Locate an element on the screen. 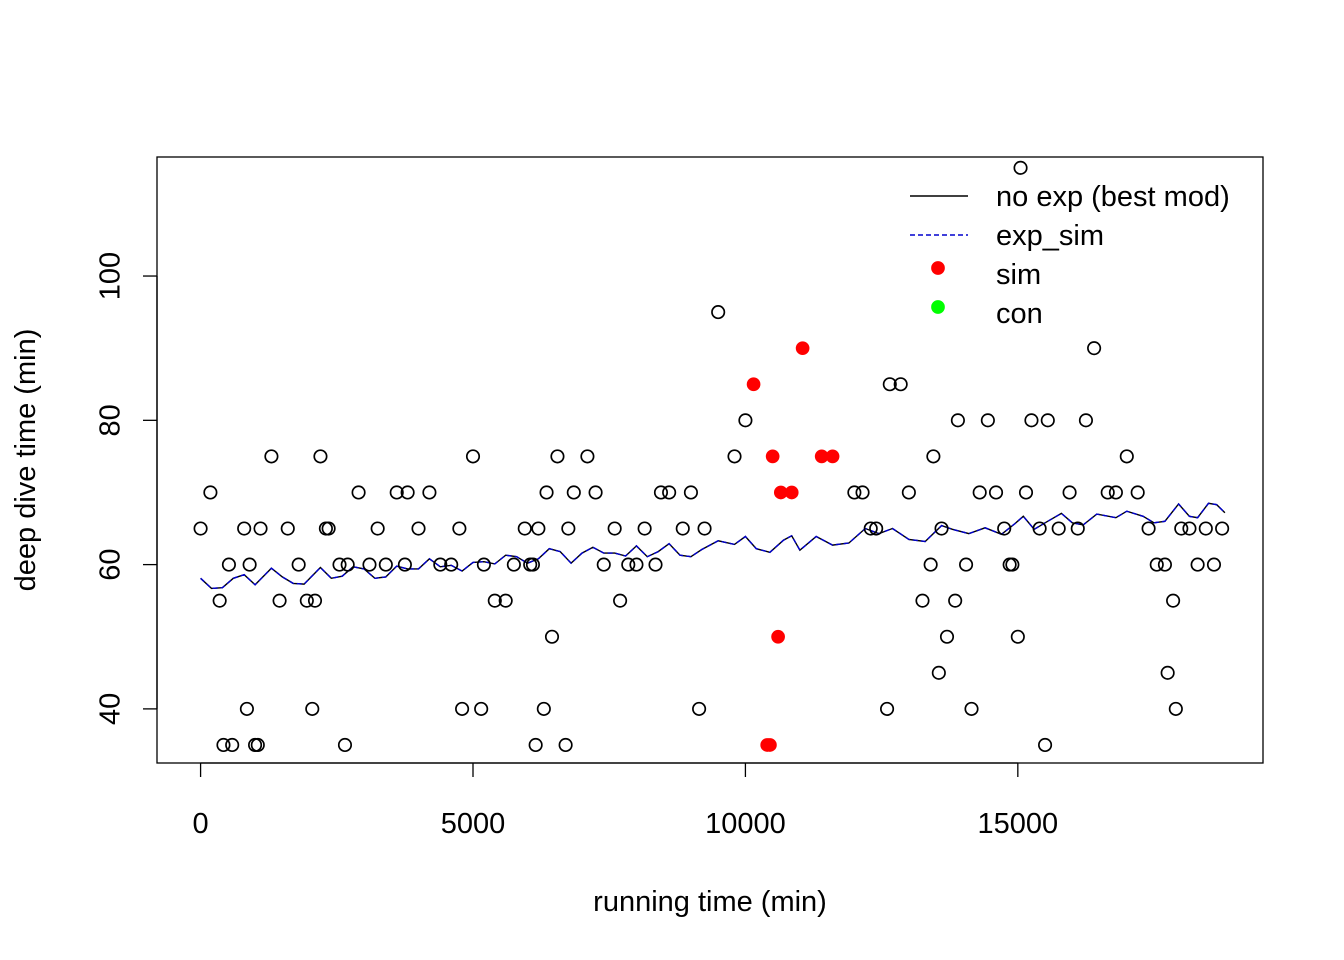  y-axis: 40 60 80 100 is located at coordinates (126, 488).